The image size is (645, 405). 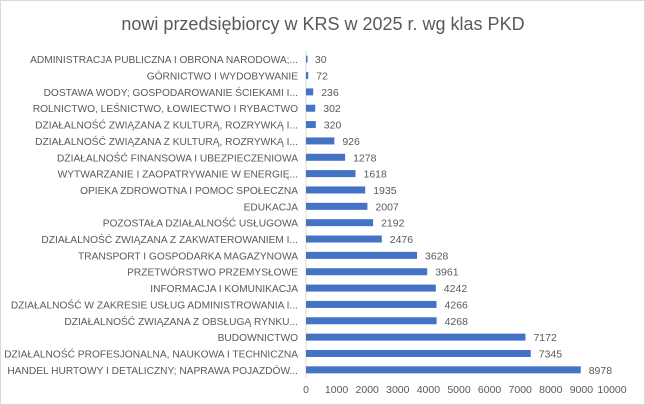 I want to click on data-label: 302, so click(x=332, y=109).